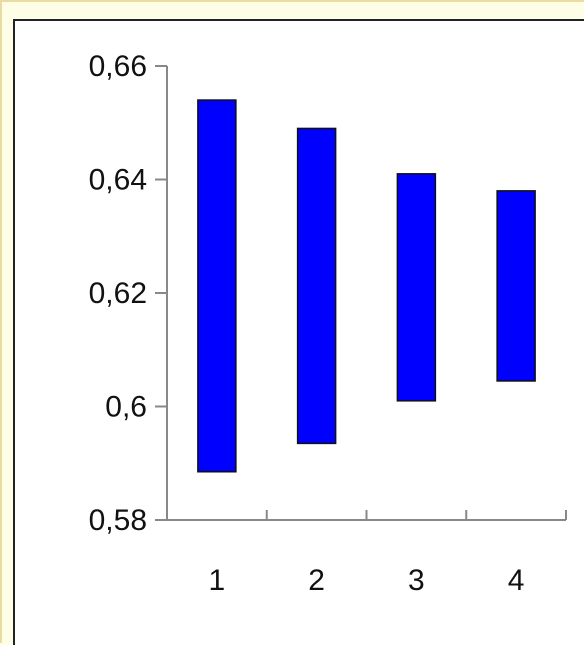 Image resolution: width=584 pixels, height=645 pixels. I want to click on y-tick-label: 0,64, so click(118, 180).